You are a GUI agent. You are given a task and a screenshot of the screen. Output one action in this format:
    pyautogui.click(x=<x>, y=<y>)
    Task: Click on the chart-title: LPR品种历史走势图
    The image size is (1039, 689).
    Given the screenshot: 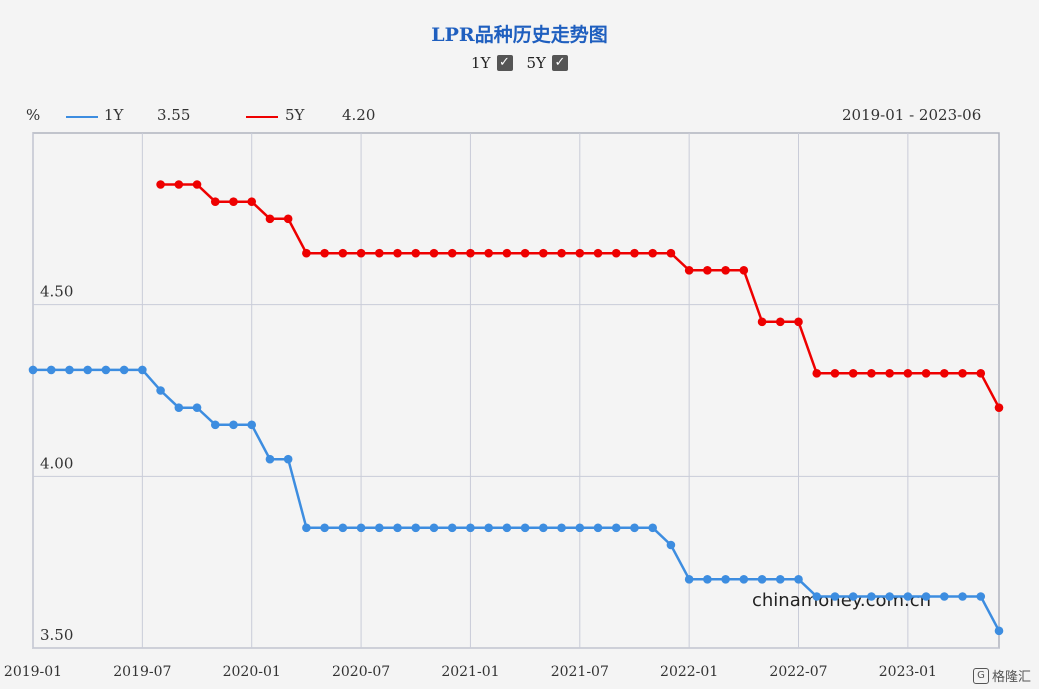 What is the action you would take?
    pyautogui.click(x=519, y=35)
    